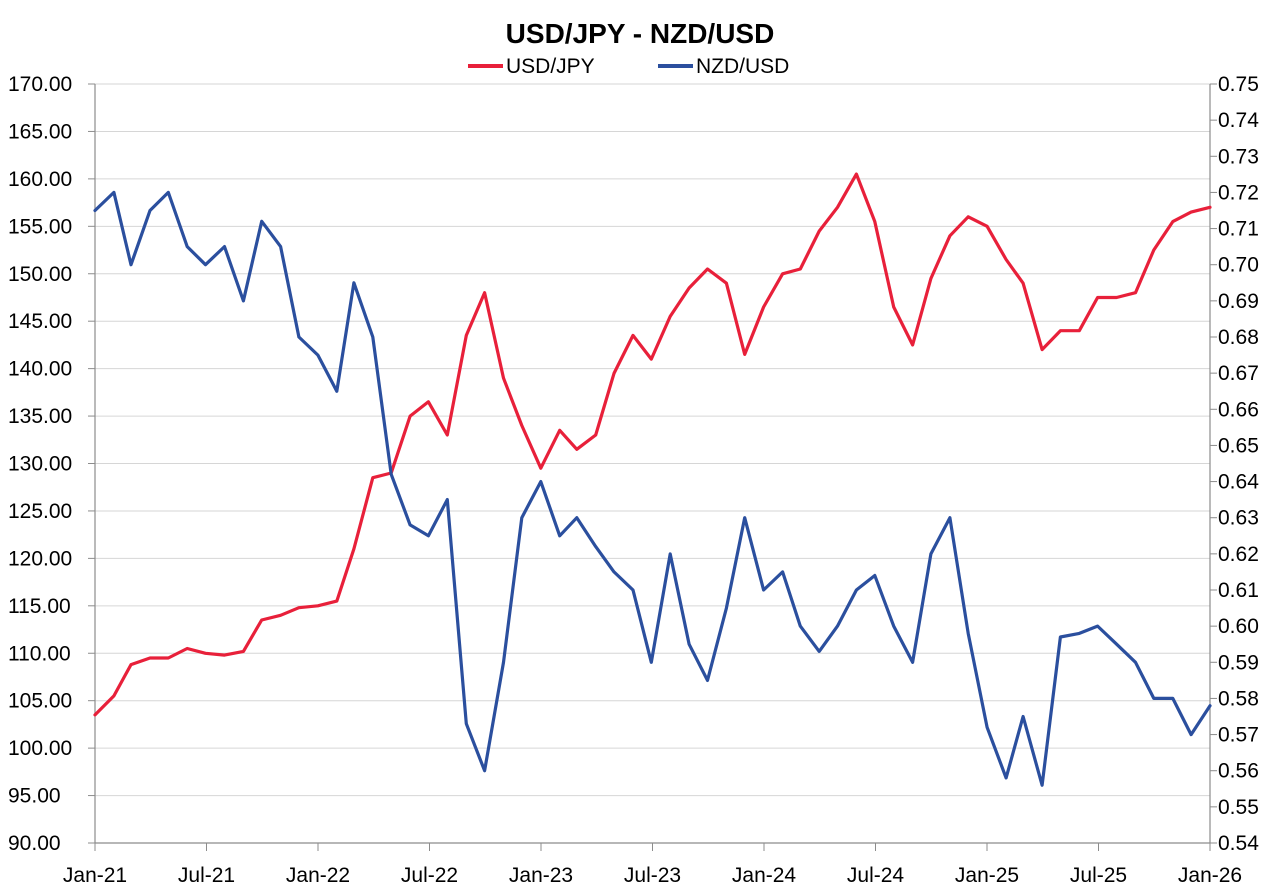 This screenshot has width=1280, height=894. I want to click on x-tick-label: Jul-23, so click(652, 875).